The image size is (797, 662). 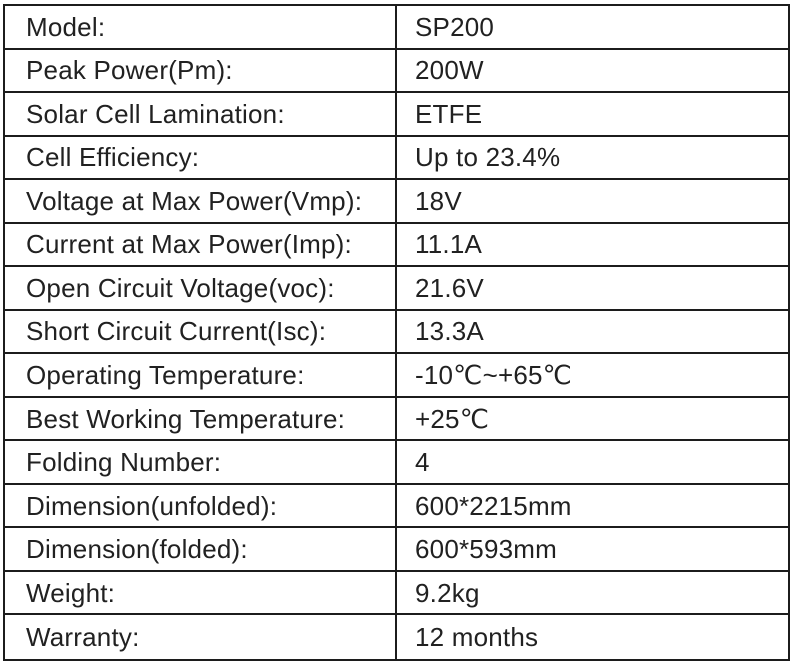 What do you see at coordinates (486, 549) in the screenshot?
I see `spec-value-dimension-folded: 600*593mm` at bounding box center [486, 549].